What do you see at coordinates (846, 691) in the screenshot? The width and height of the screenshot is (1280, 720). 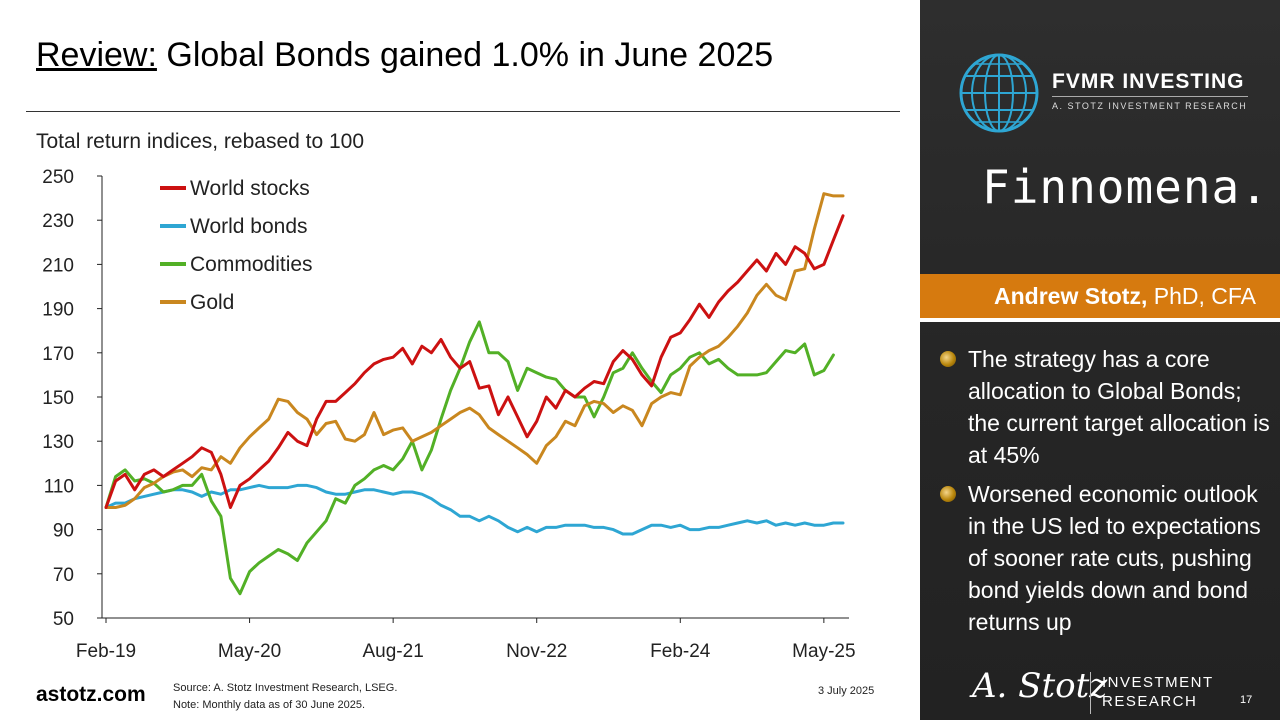 I see `report-date: 3 July 2025` at bounding box center [846, 691].